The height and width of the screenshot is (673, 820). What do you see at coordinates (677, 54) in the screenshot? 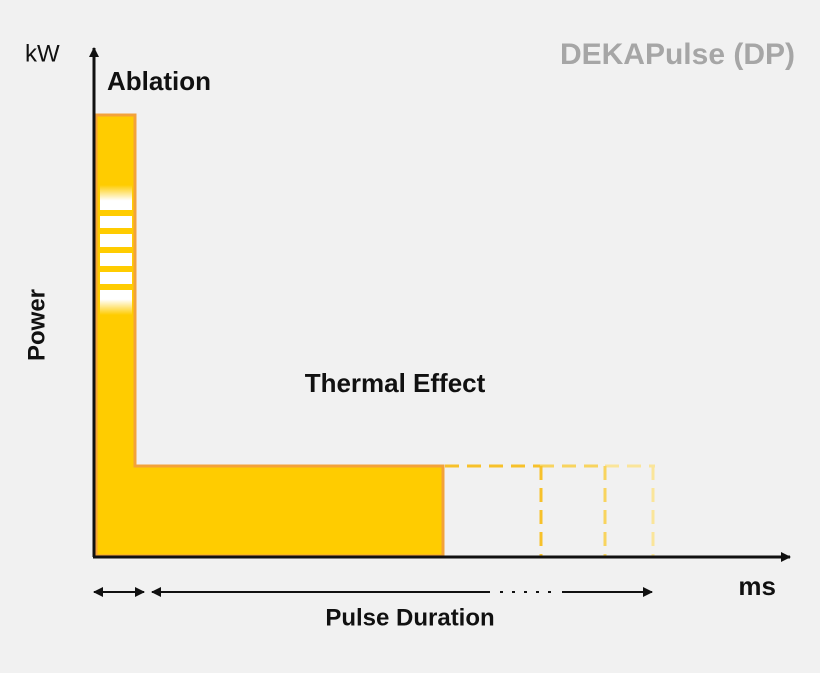
I see `brand-title: DEKAPulse (DP)` at bounding box center [677, 54].